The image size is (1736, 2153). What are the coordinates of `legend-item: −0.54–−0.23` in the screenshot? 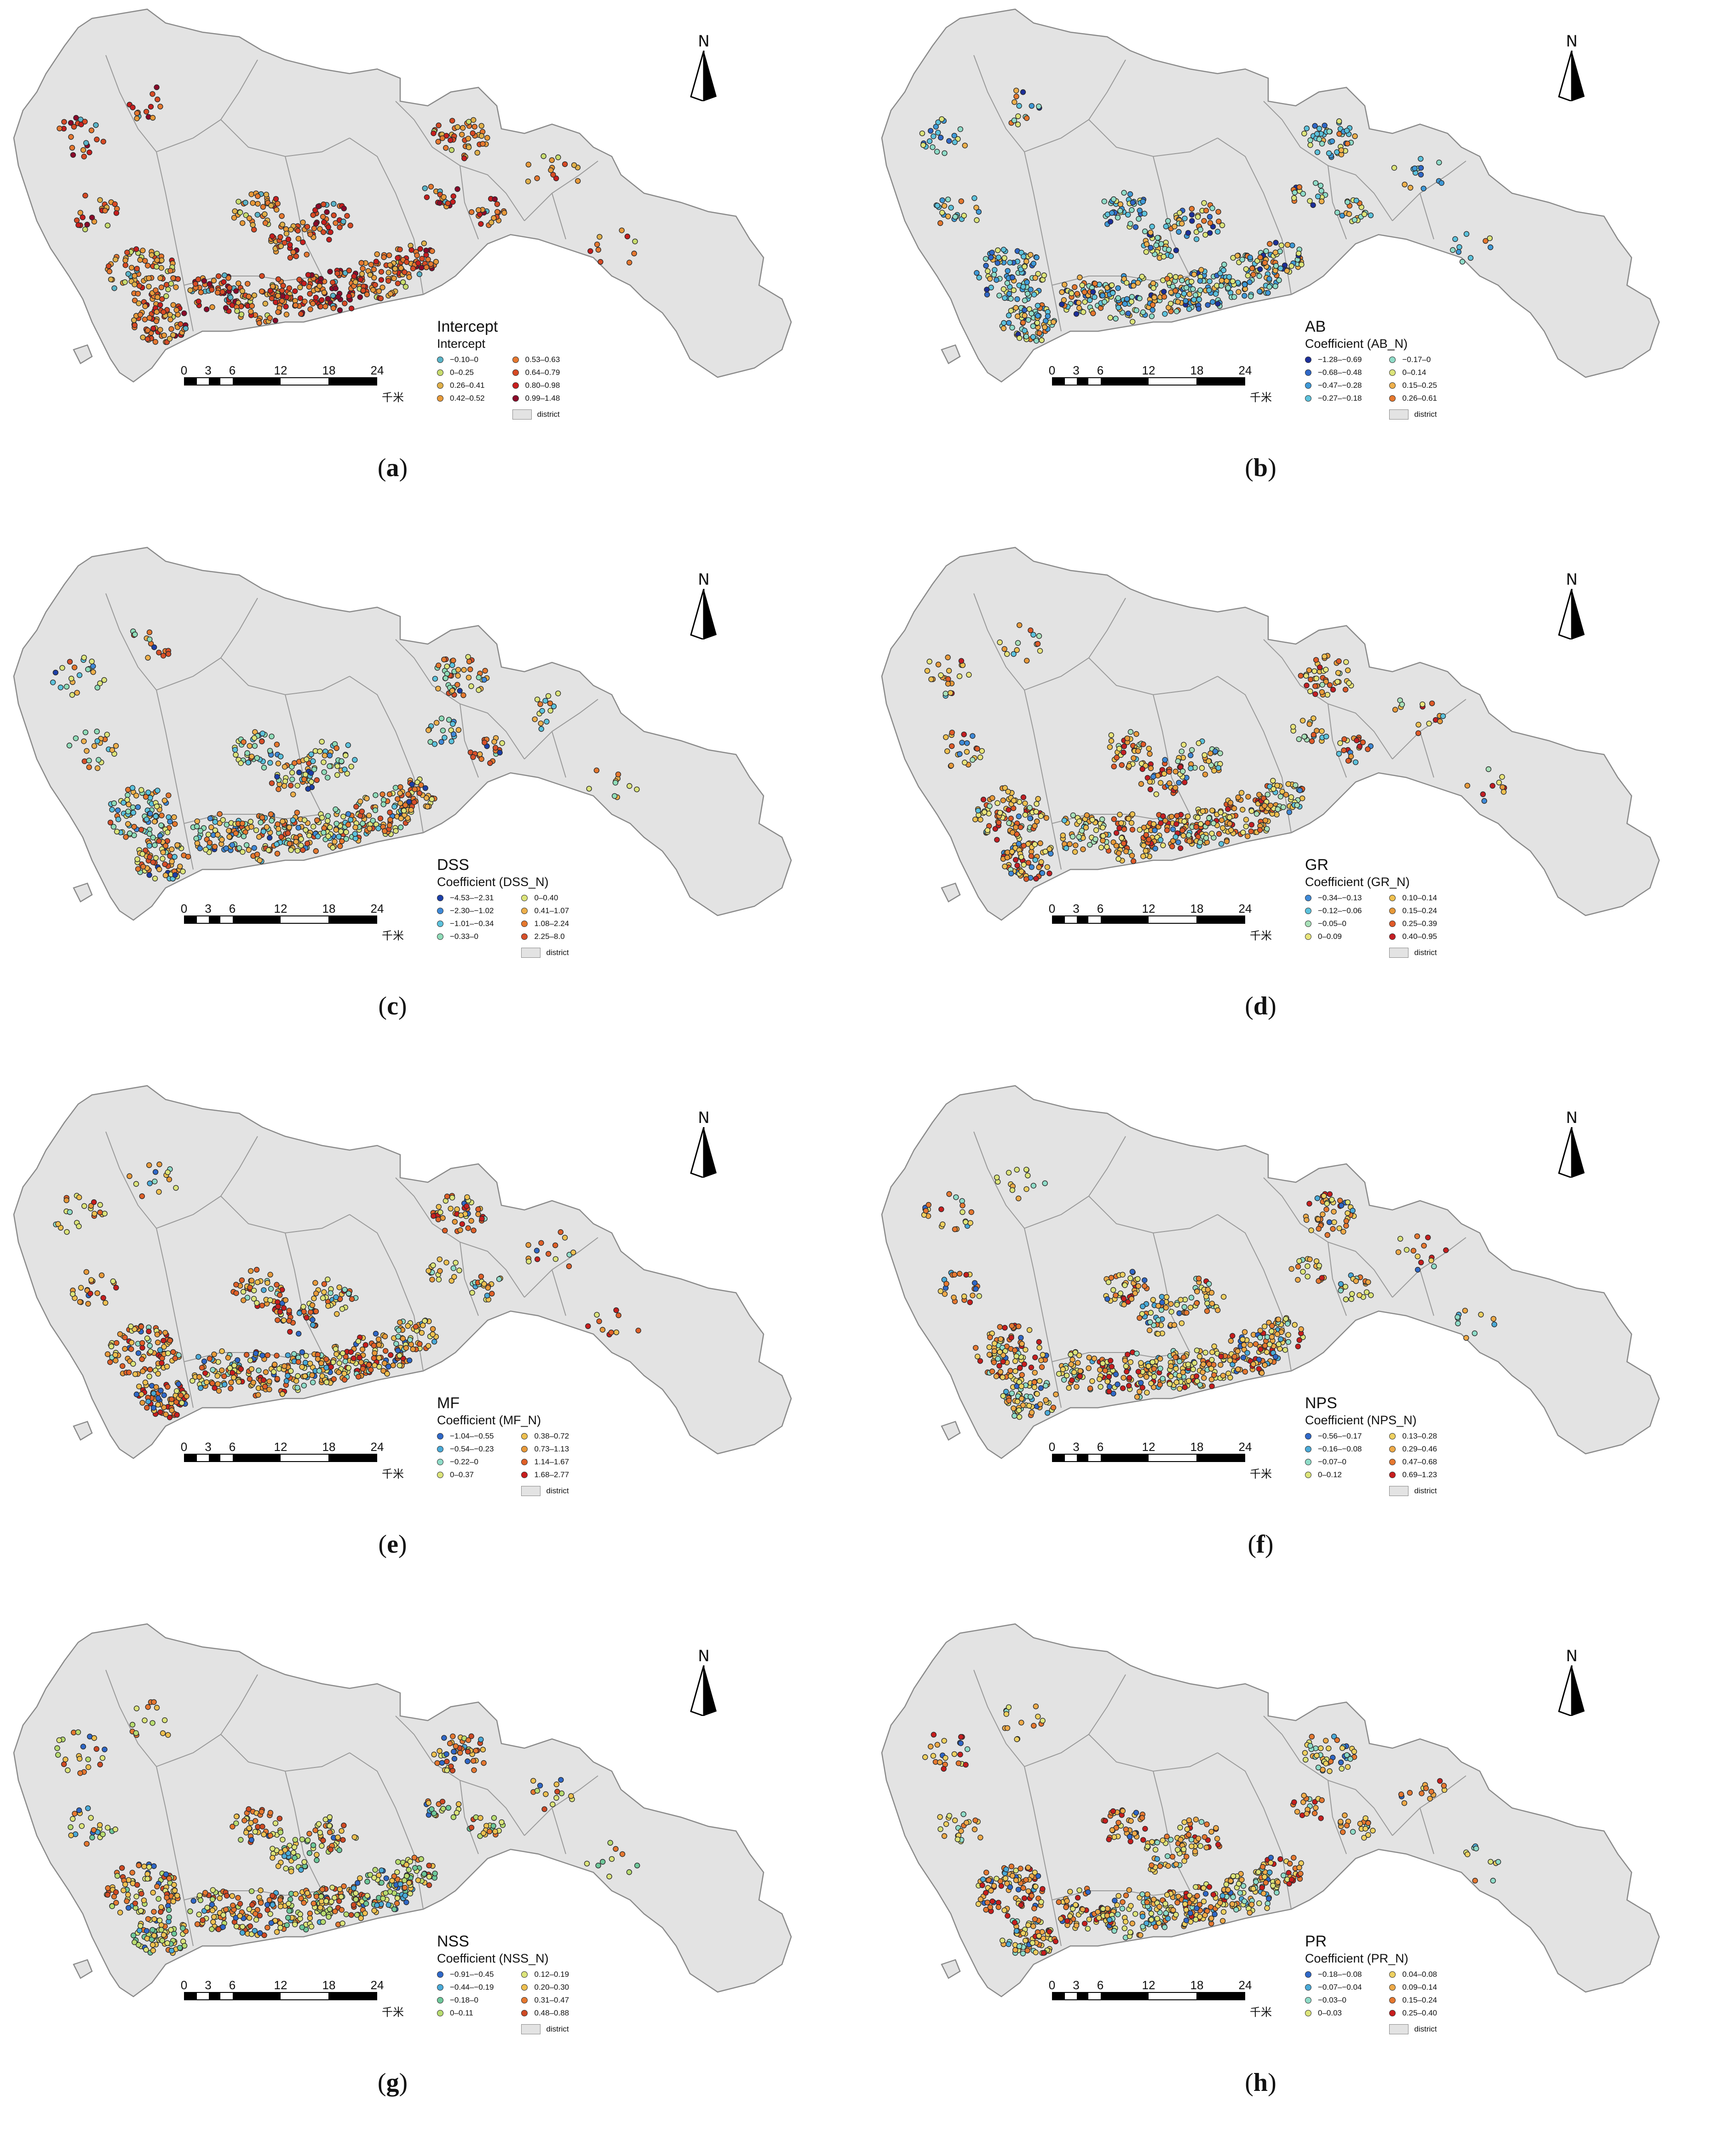 It's located at (466, 1449).